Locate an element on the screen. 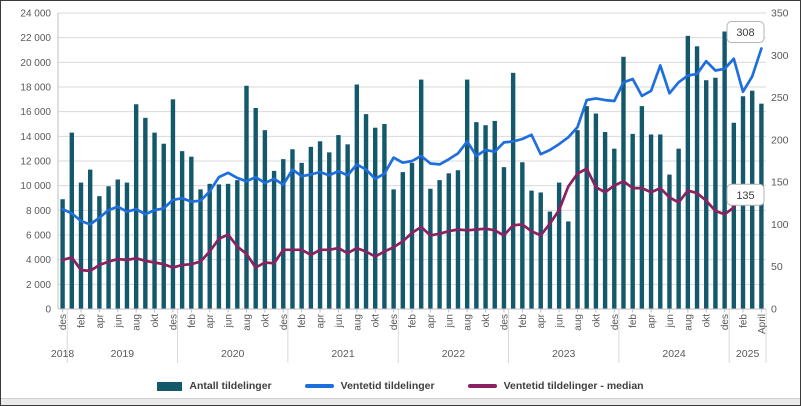  legend-label: Ventetid tildelinger - median is located at coordinates (573, 386).